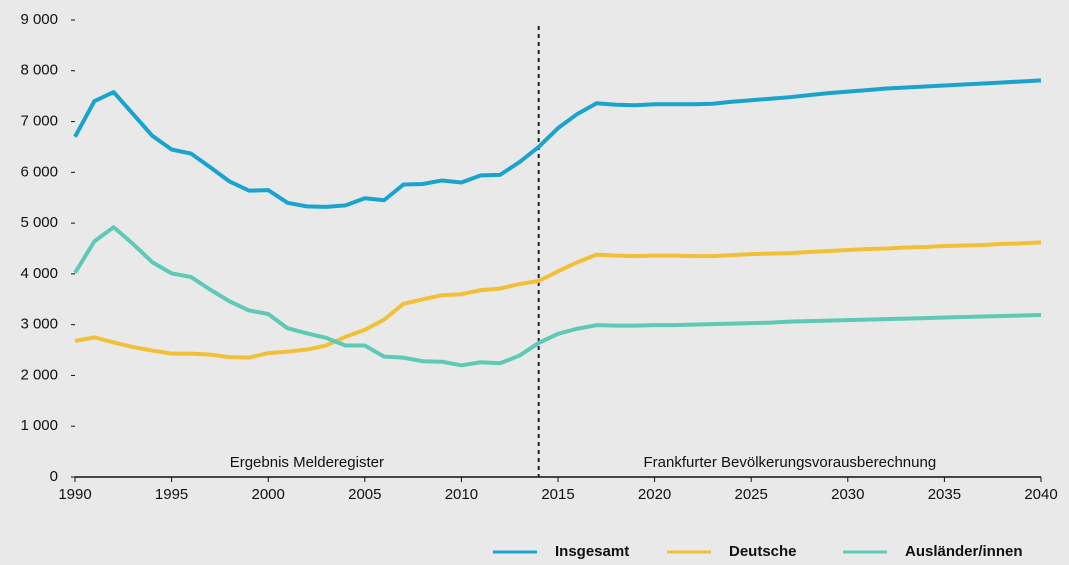 The width and height of the screenshot is (1069, 565). Describe the element at coordinates (39, 222) in the screenshot. I see `y-tick-label: 5 000` at that location.